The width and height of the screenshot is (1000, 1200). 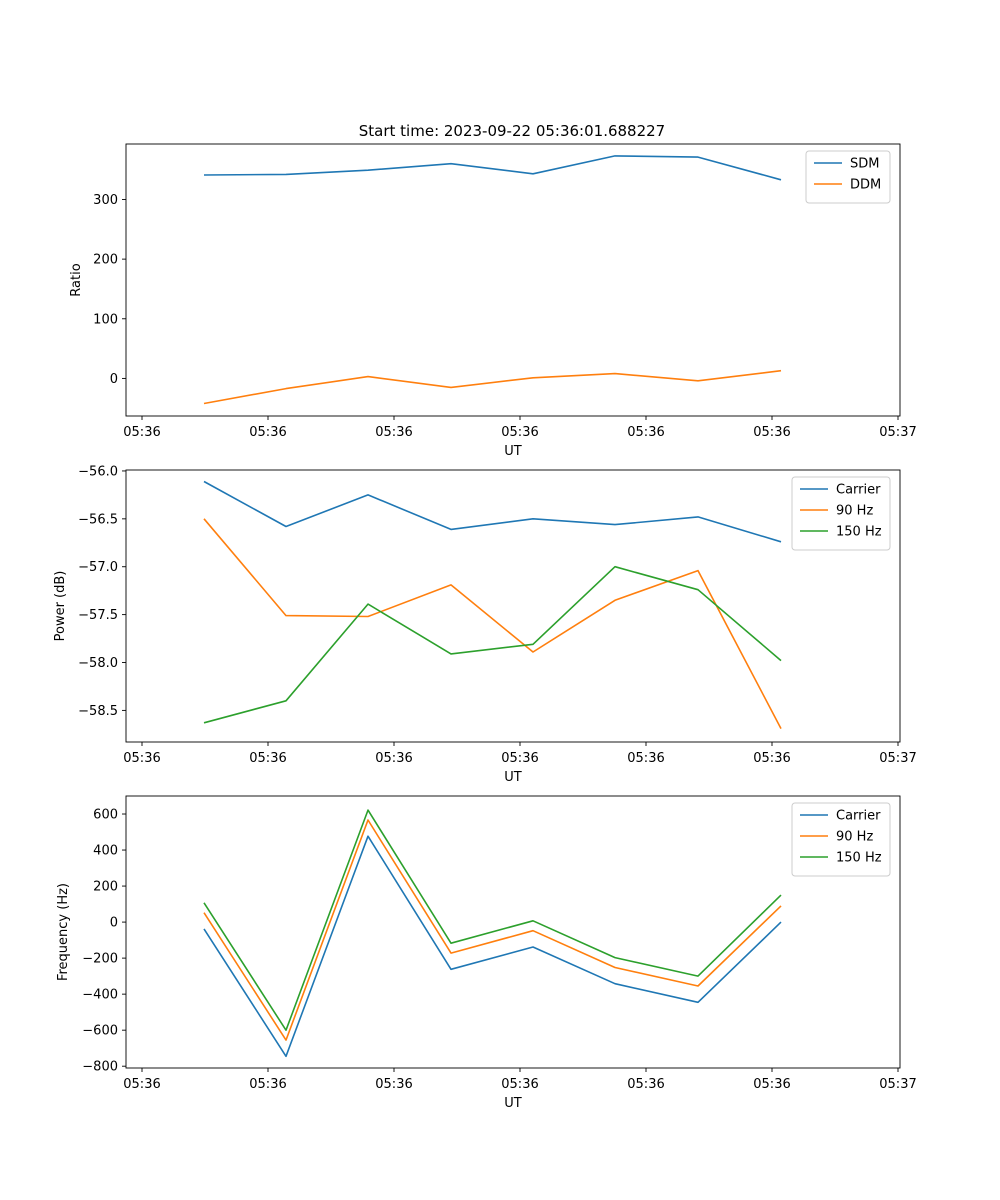 I want to click on figure-title: Start time: 2023-09-22 05:36:01.688227, so click(x=512, y=131).